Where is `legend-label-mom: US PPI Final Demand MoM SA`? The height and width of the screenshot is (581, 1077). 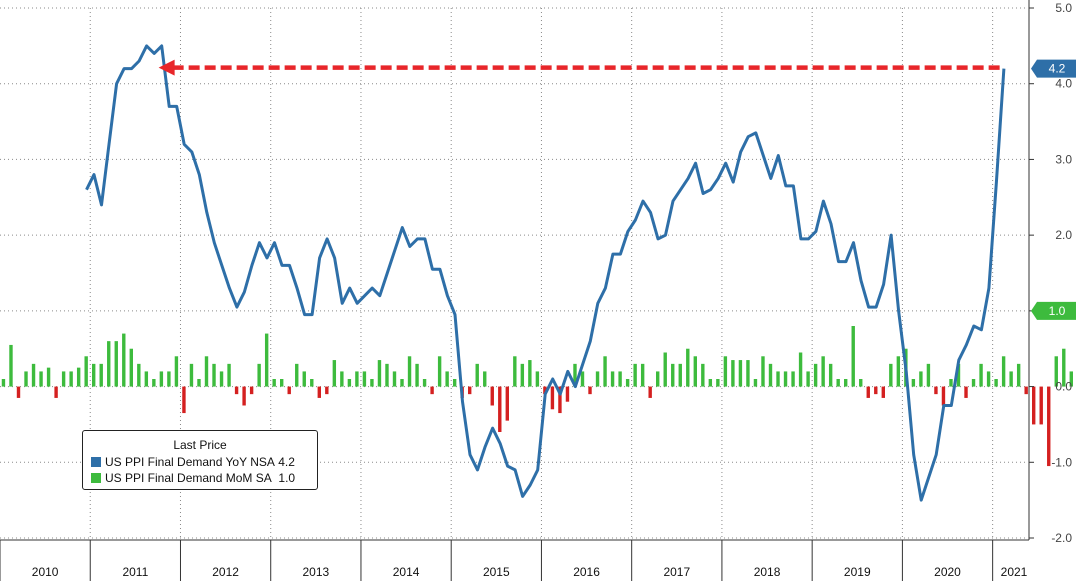 legend-label-mom: US PPI Final Demand MoM SA is located at coordinates (188, 478).